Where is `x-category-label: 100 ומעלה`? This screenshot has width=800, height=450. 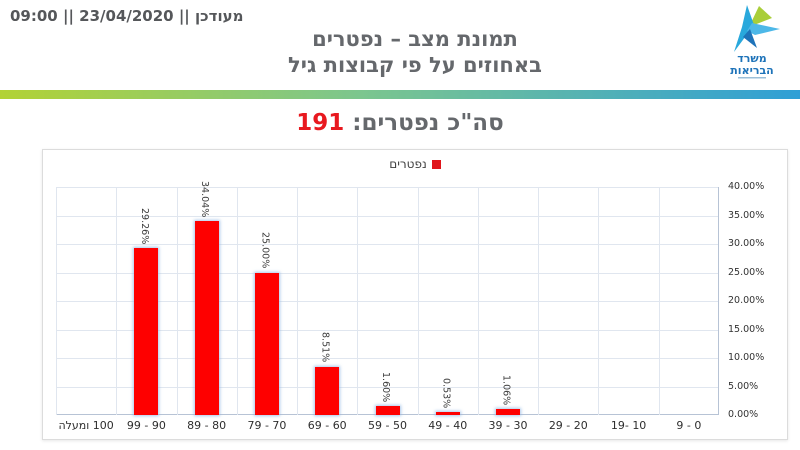 x-category-label: 100 ומעלה is located at coordinates (86, 425).